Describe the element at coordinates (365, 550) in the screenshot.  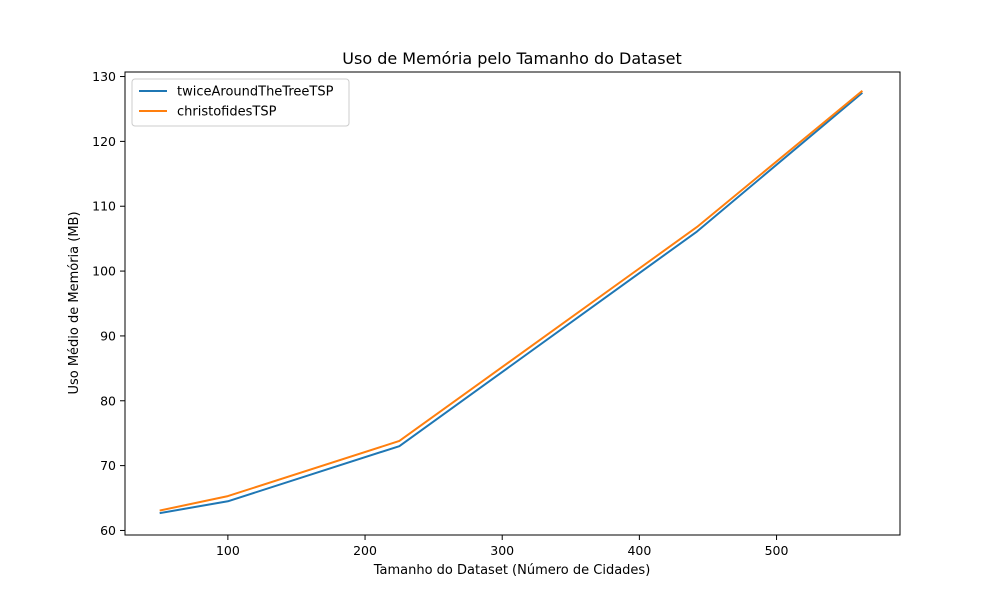
I see `x-tick-label: 200` at that location.